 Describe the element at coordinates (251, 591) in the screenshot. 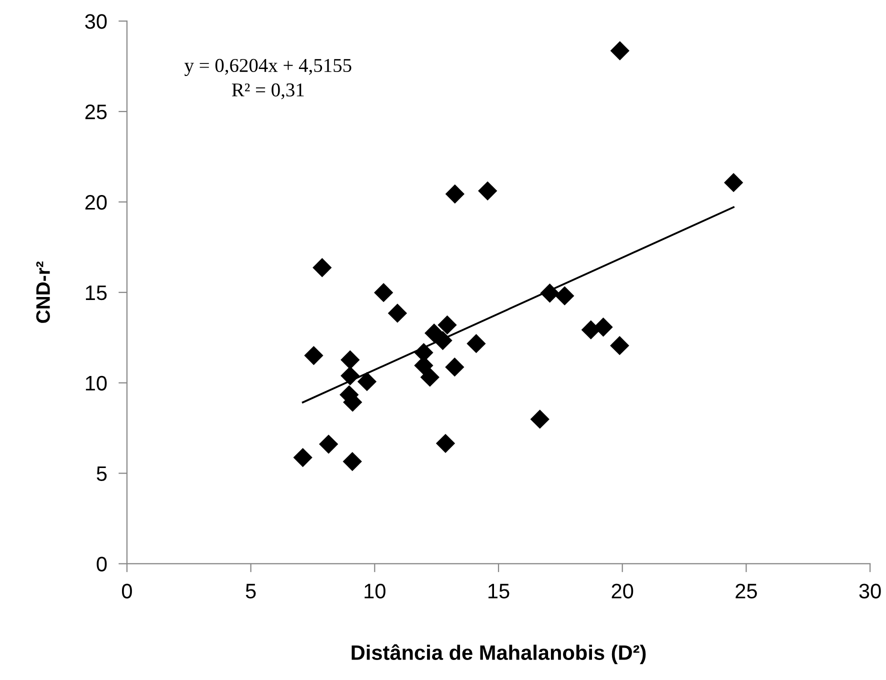

I see `x-tick-label: 5` at that location.